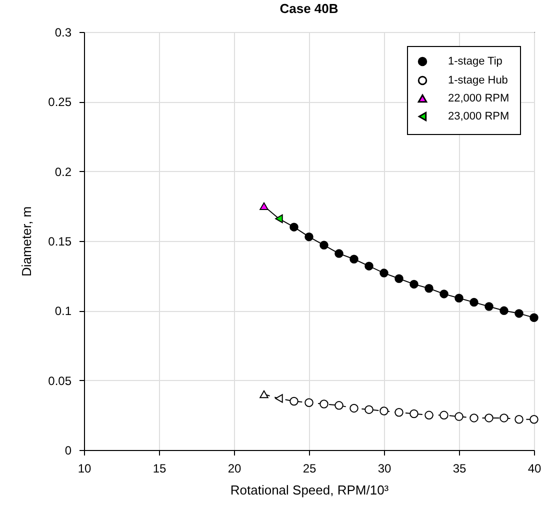 The image size is (543, 510). What do you see at coordinates (479, 98) in the screenshot?
I see `legend-label: 22,000 RPM` at bounding box center [479, 98].